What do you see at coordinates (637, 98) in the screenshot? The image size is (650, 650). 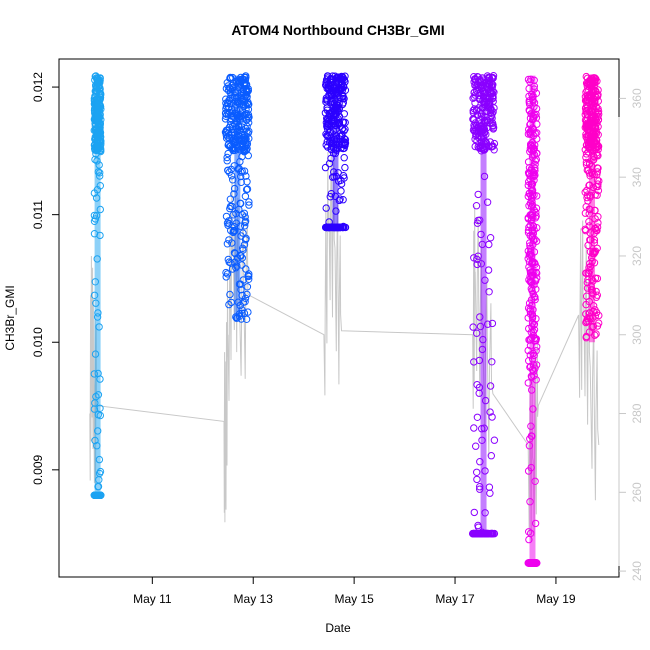 I see `y2-tick-label: 360` at bounding box center [637, 98].